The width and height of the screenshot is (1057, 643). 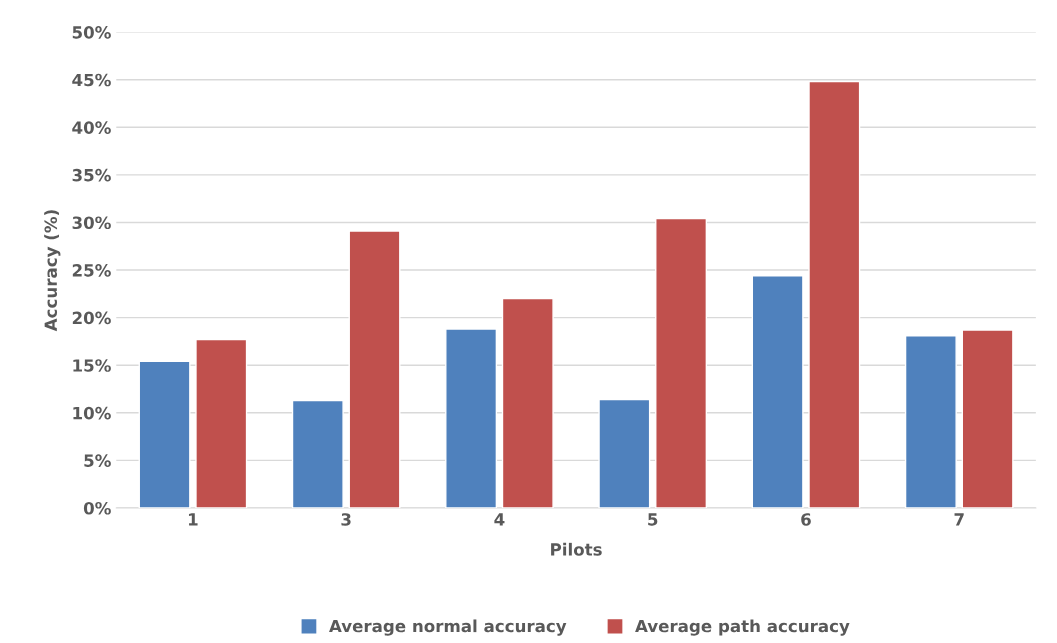 I want to click on x-tick-label: 6, so click(x=806, y=519).